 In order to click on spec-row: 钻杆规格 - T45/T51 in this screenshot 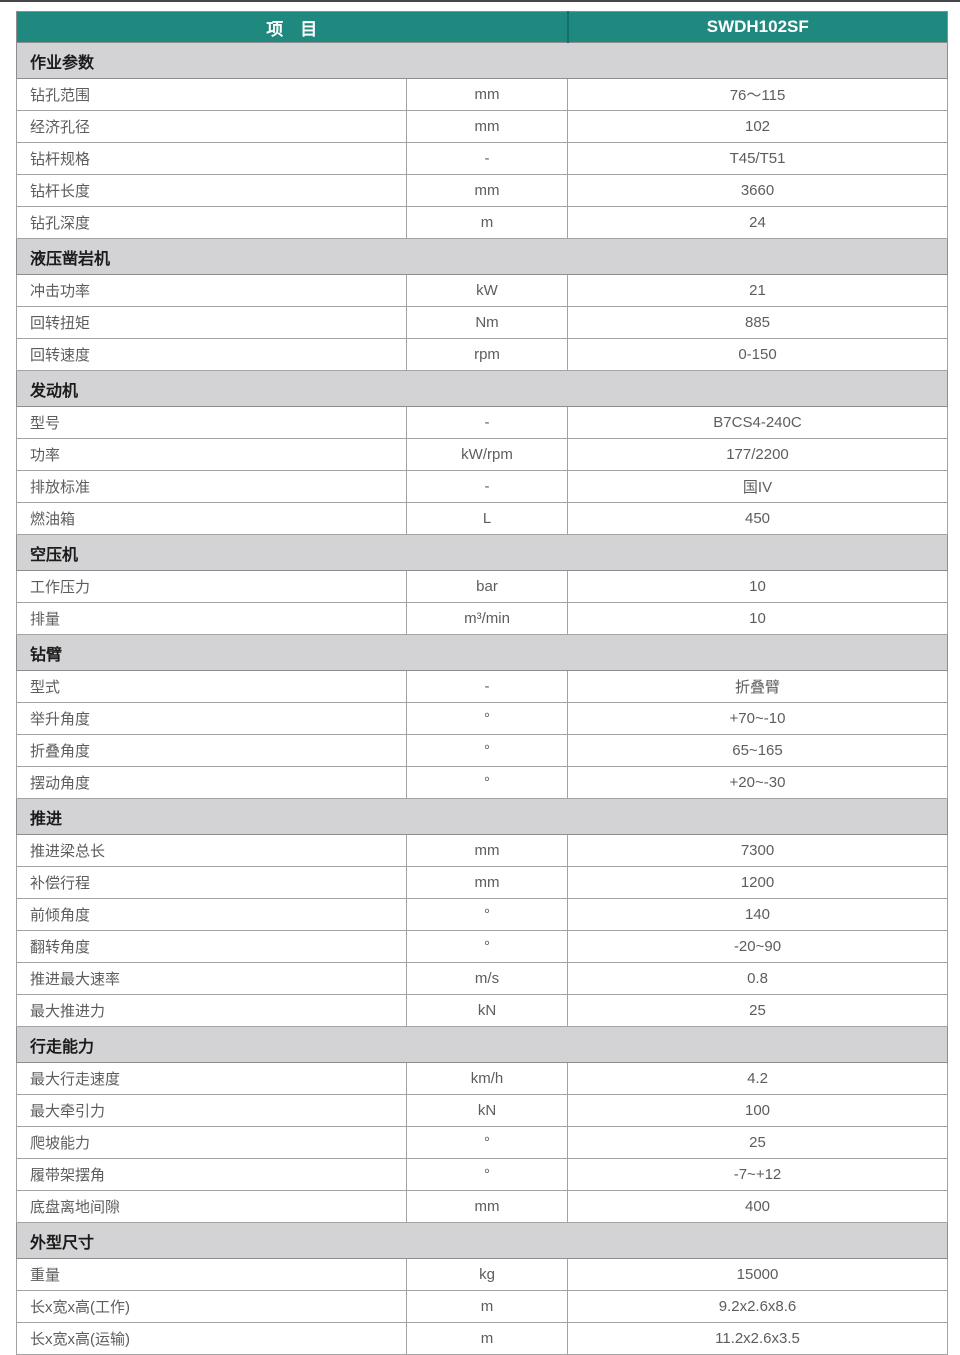, I will do `click(482, 158)`.